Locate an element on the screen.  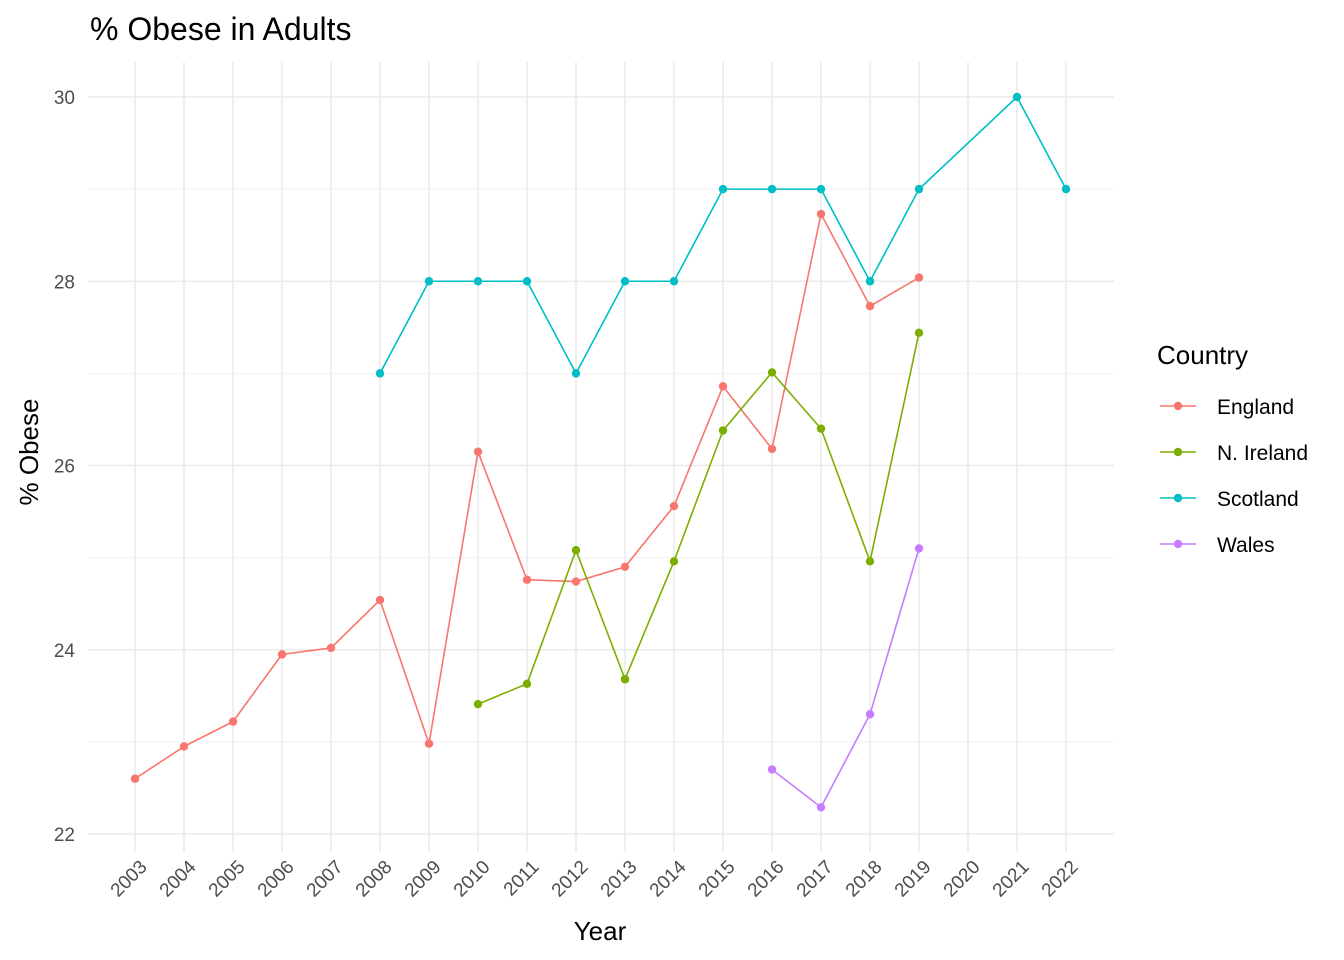
legend-item: Wales is located at coordinates (1217, 545).